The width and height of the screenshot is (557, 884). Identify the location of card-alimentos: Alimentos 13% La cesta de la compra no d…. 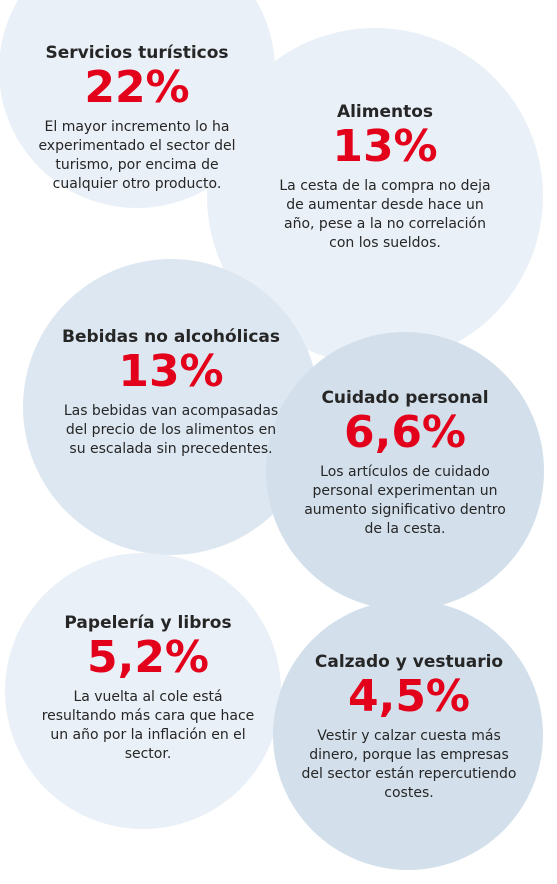
(385, 177).